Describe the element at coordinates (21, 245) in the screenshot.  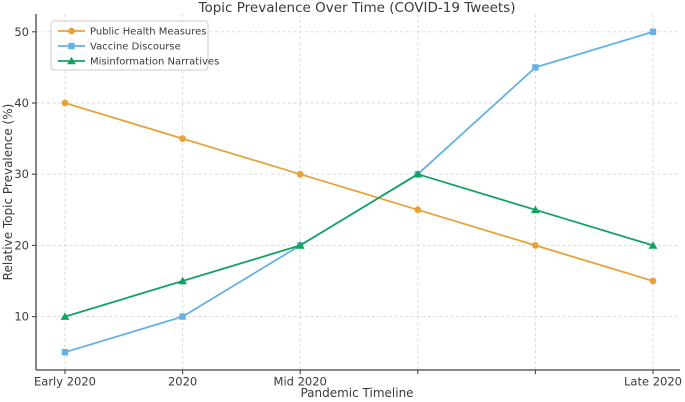
I see `y-tick-label-20: 20` at that location.